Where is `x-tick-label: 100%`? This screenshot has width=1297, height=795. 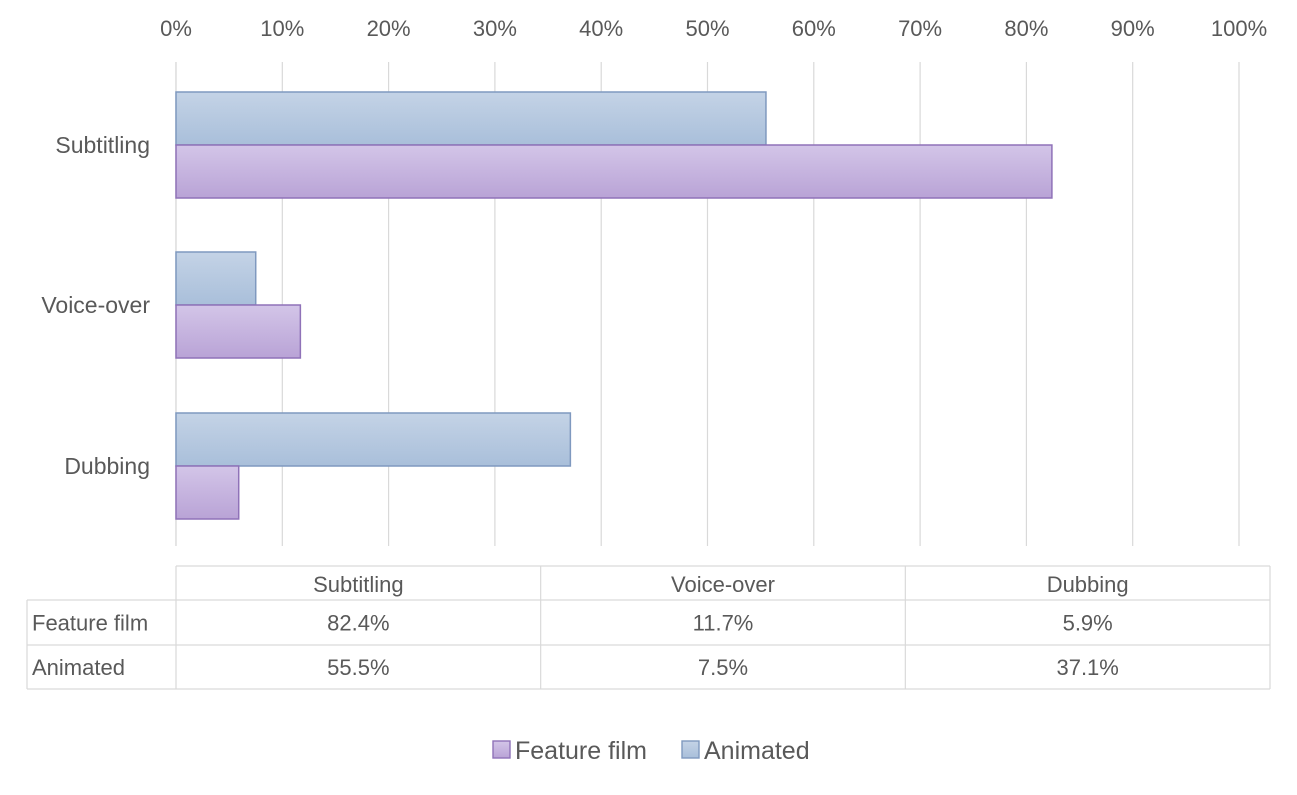 x-tick-label: 100% is located at coordinates (1239, 28).